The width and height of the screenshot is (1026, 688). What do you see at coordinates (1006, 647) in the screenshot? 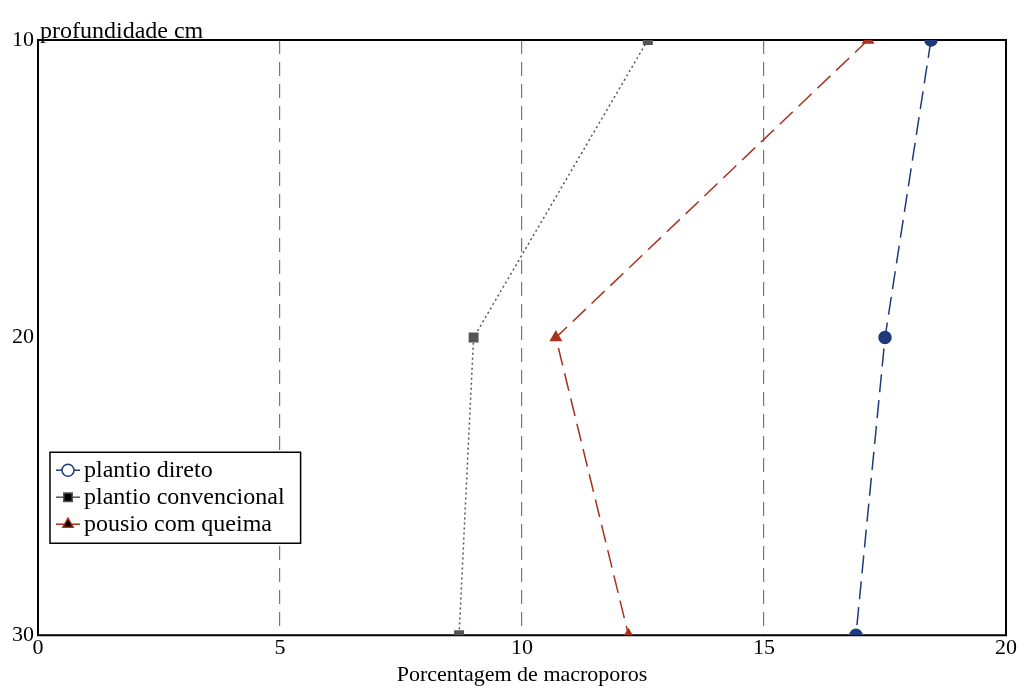
I see `x-tick-label: 20` at bounding box center [1006, 647].